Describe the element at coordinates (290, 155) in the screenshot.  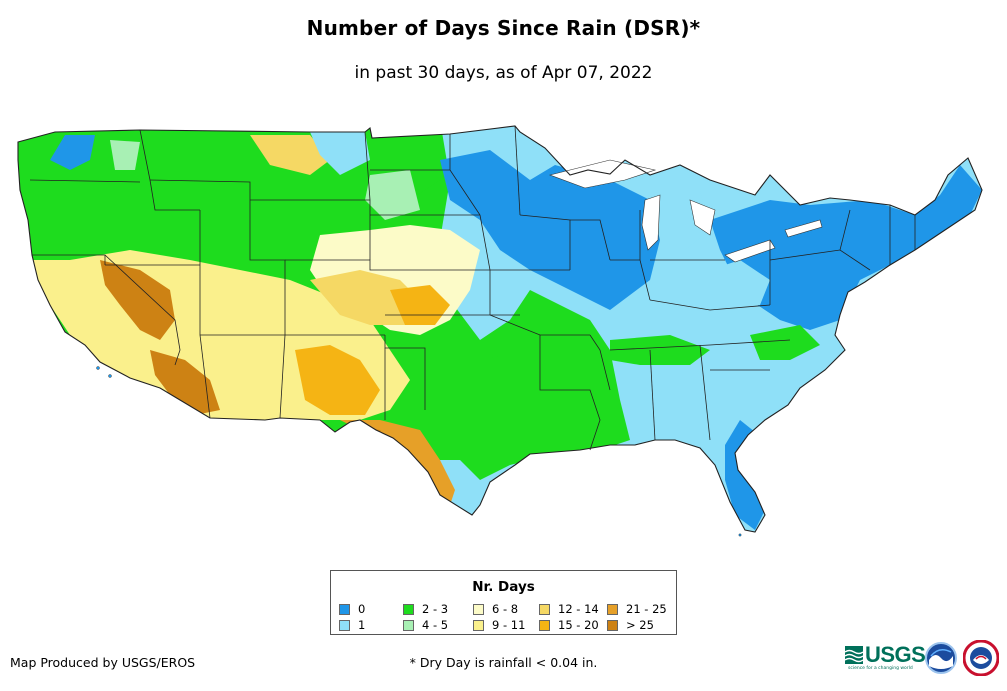
I see `zone-12-14-days-montana` at that location.